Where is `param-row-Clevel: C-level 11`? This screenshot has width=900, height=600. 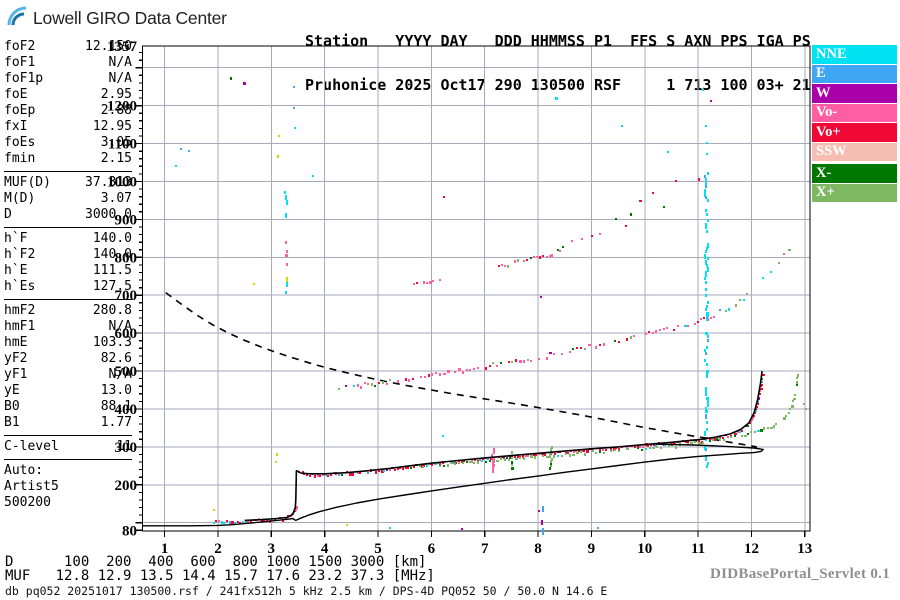
param-row-Clevel: C-level 11 is located at coordinates (68, 447).